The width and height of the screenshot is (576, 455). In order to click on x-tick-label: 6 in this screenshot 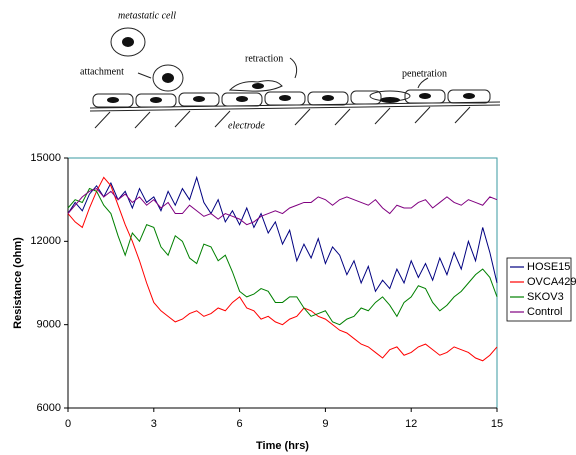, I will do `click(240, 424)`.